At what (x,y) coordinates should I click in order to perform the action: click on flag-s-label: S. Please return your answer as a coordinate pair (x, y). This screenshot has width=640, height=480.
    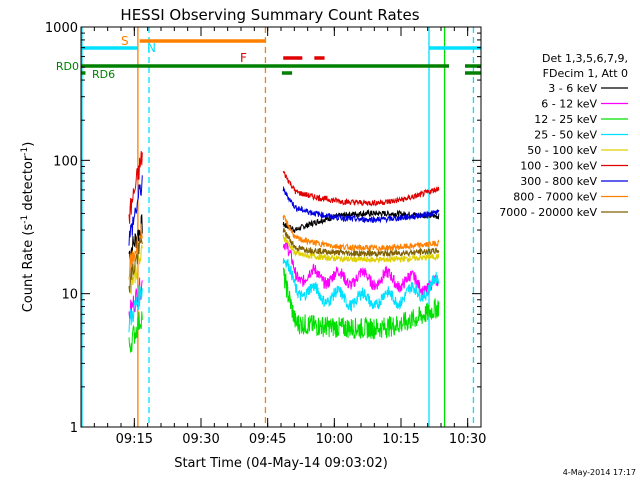
    Looking at the image, I should click on (125, 41).